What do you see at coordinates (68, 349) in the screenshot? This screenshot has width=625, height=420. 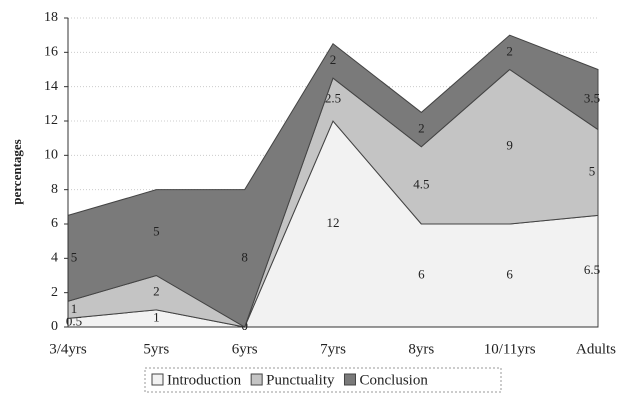 I see `x-tick-label: 3/4yrs` at bounding box center [68, 349].